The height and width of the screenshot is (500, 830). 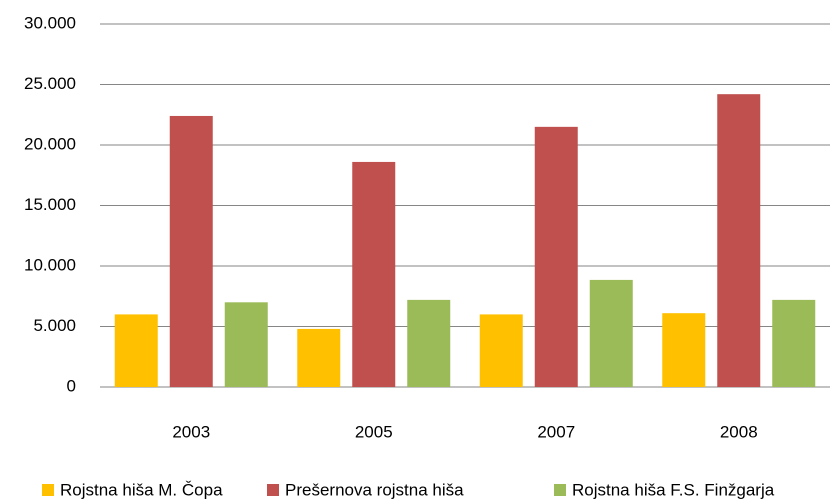 What do you see at coordinates (50, 83) in the screenshot?
I see `y-tick-label: 25.000` at bounding box center [50, 83].